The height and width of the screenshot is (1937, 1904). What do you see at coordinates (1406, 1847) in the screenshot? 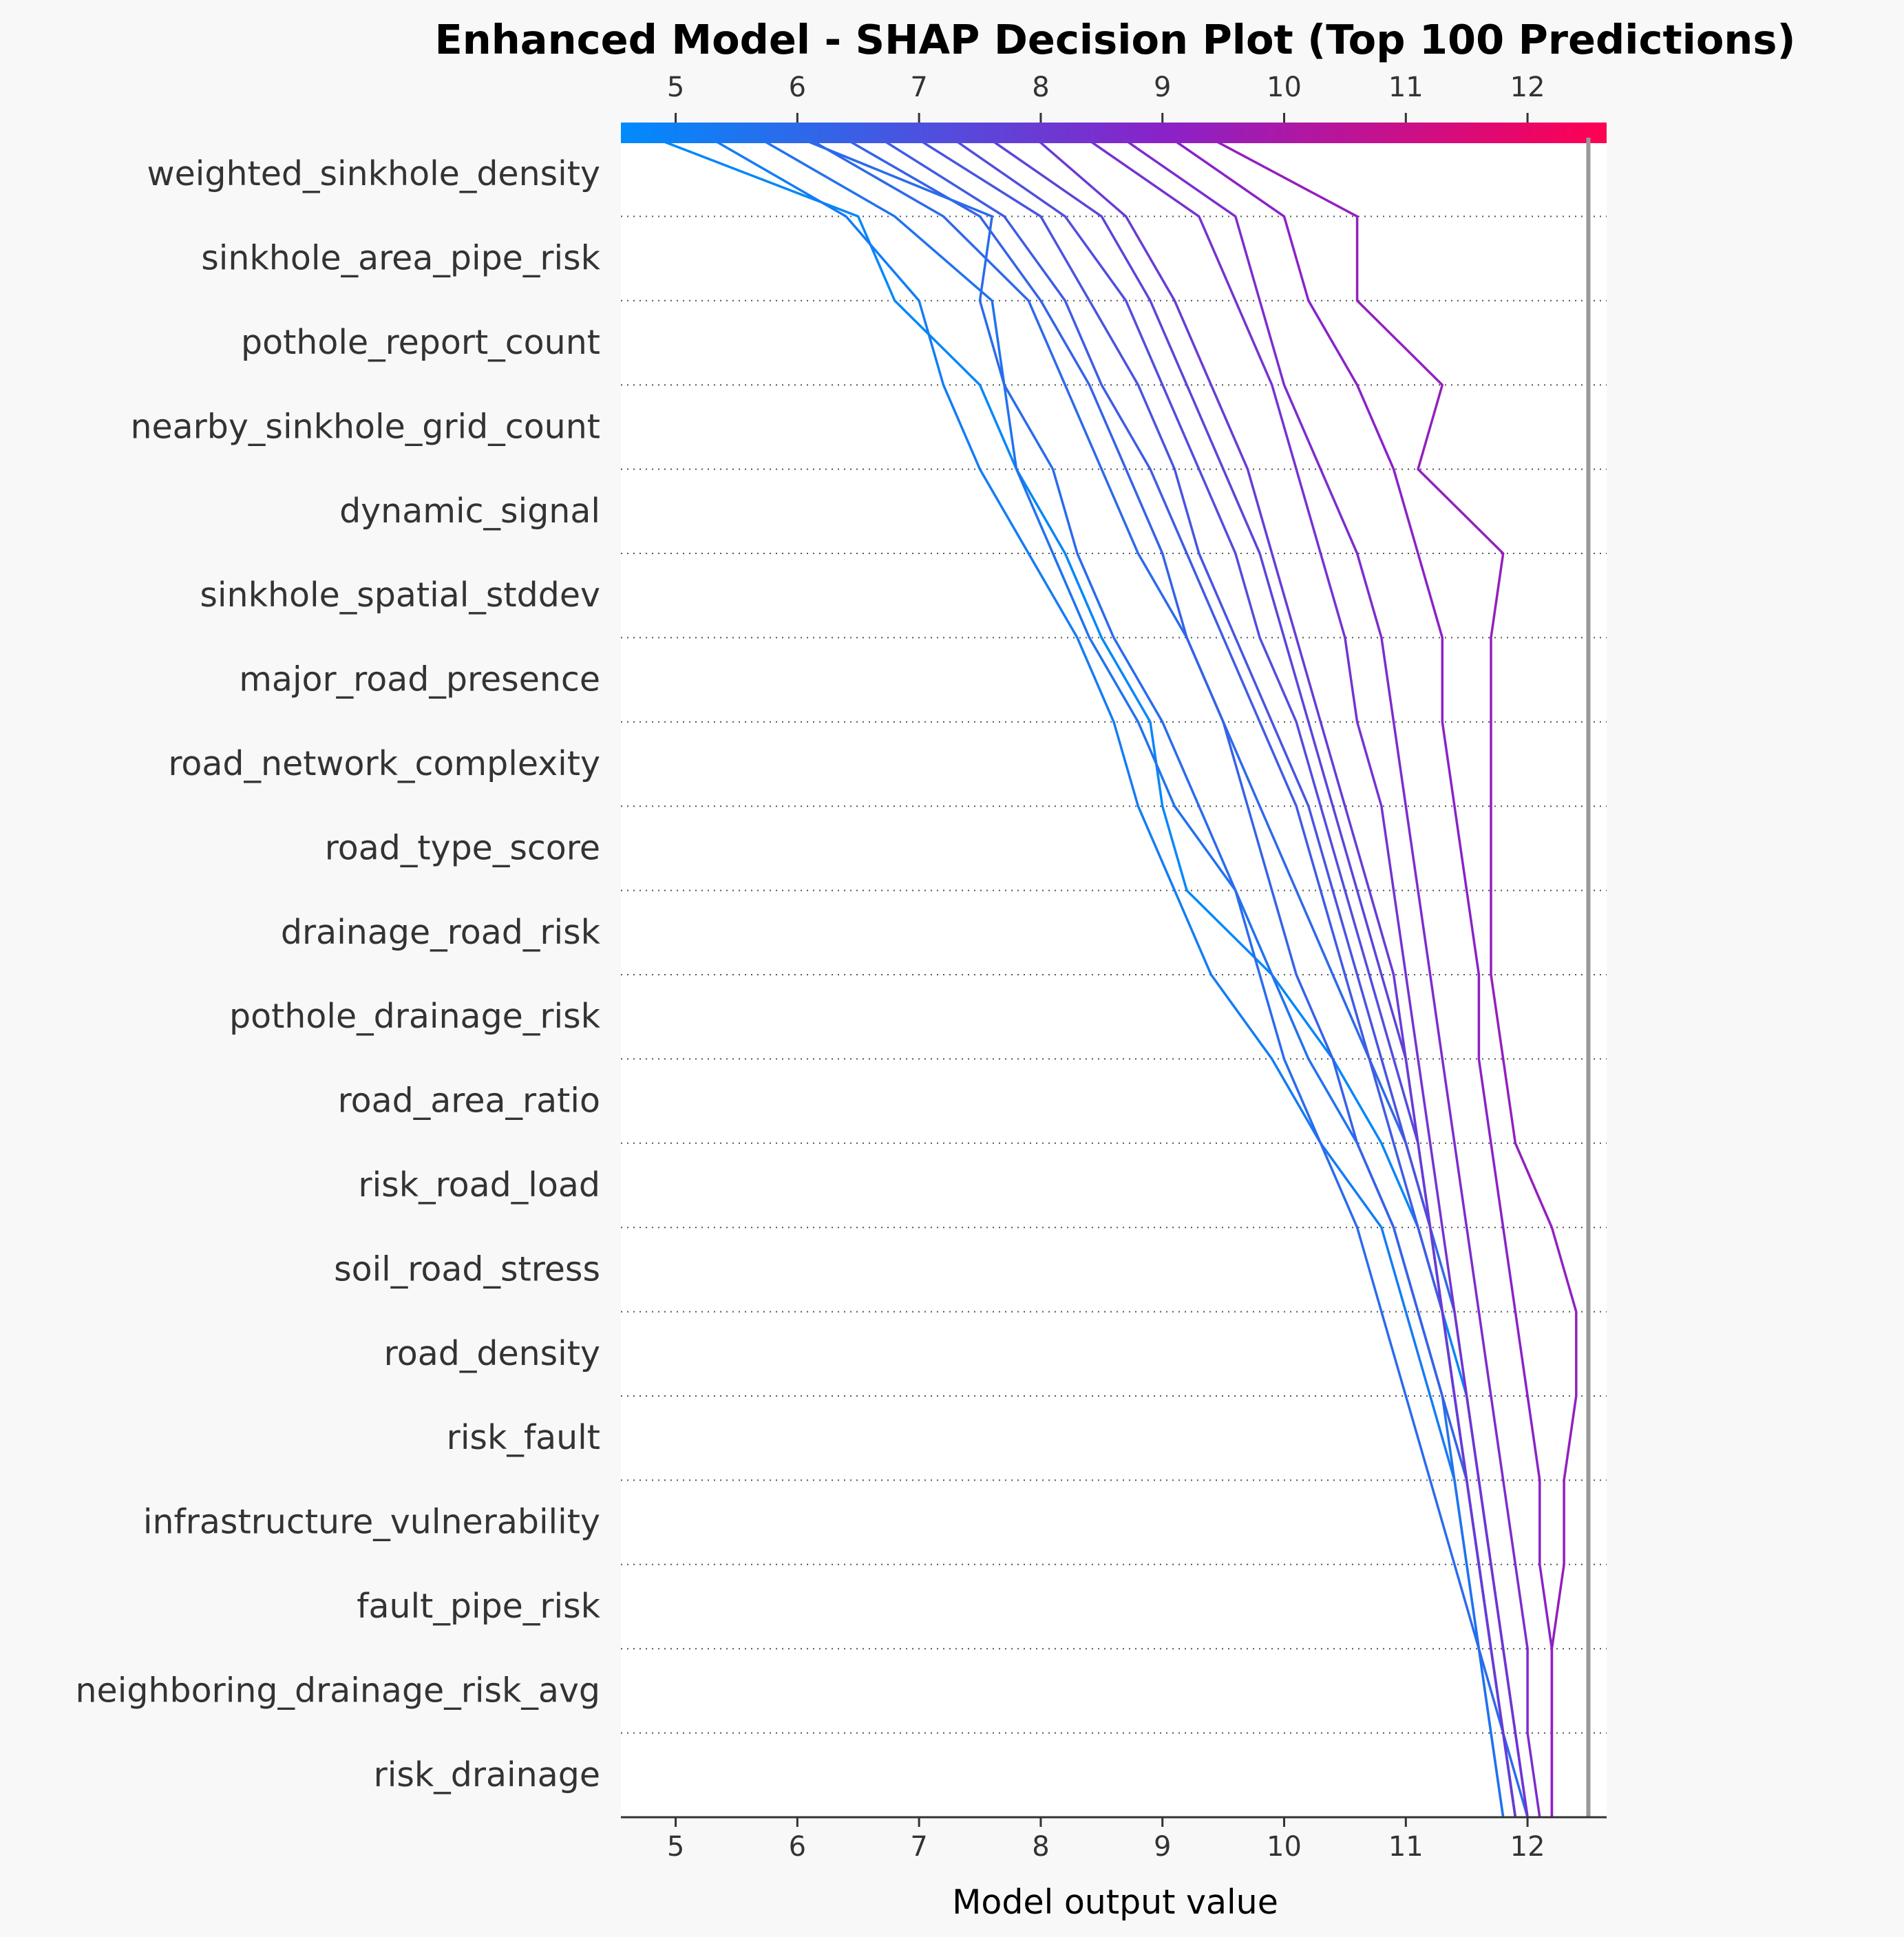
I see `x-tick-label-bottom: 11` at bounding box center [1406, 1847].